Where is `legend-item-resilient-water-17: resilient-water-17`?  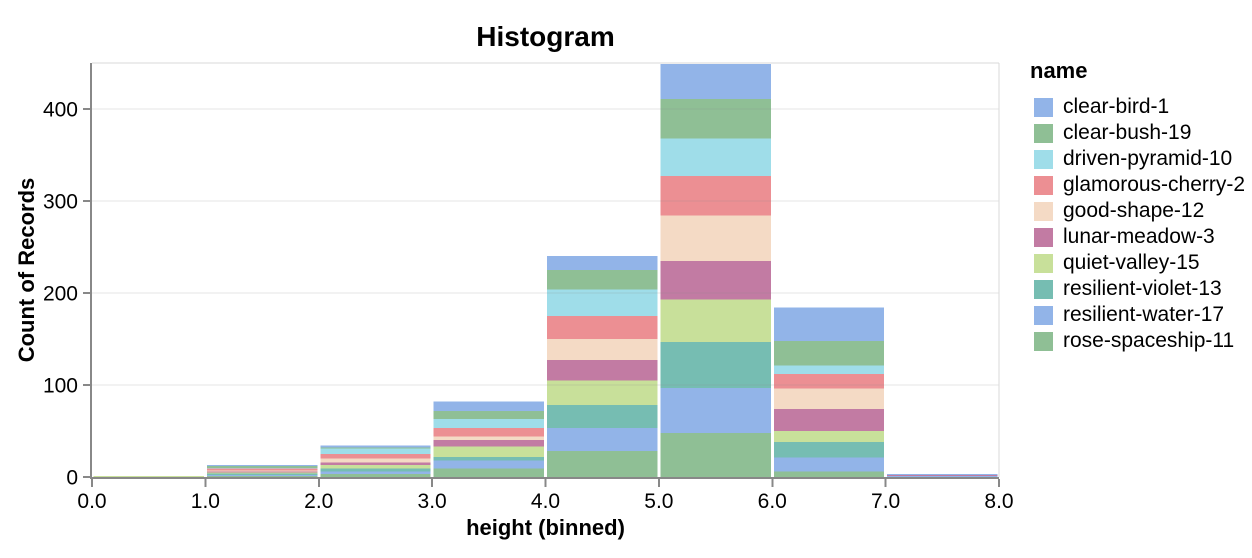
legend-item-resilient-water-17: resilient-water-17 is located at coordinates (1137, 315).